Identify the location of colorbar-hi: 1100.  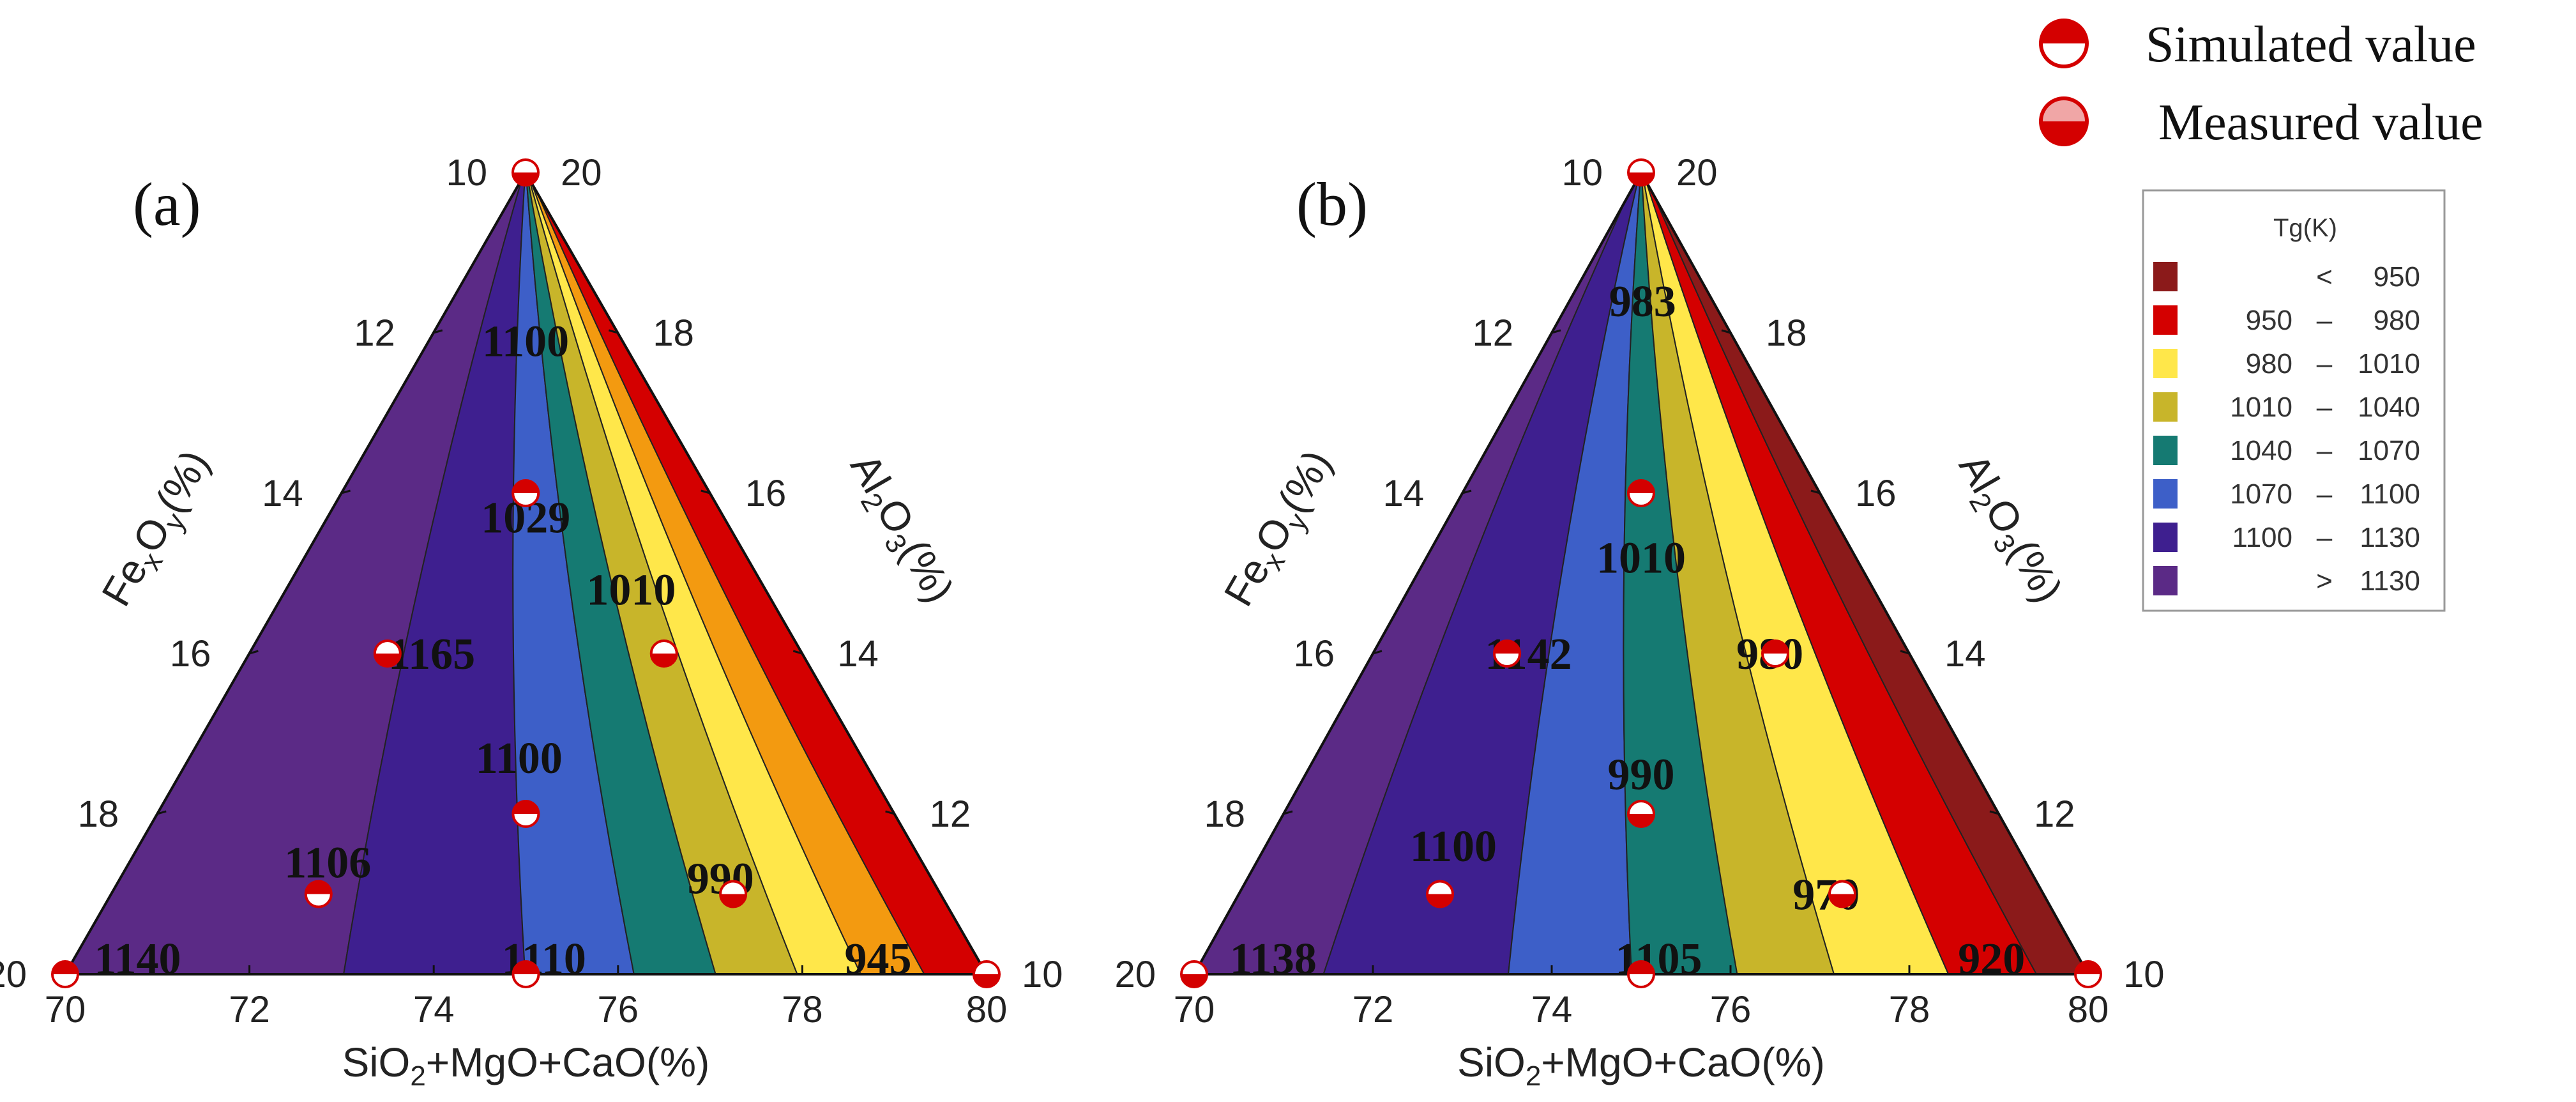
(2390, 494).